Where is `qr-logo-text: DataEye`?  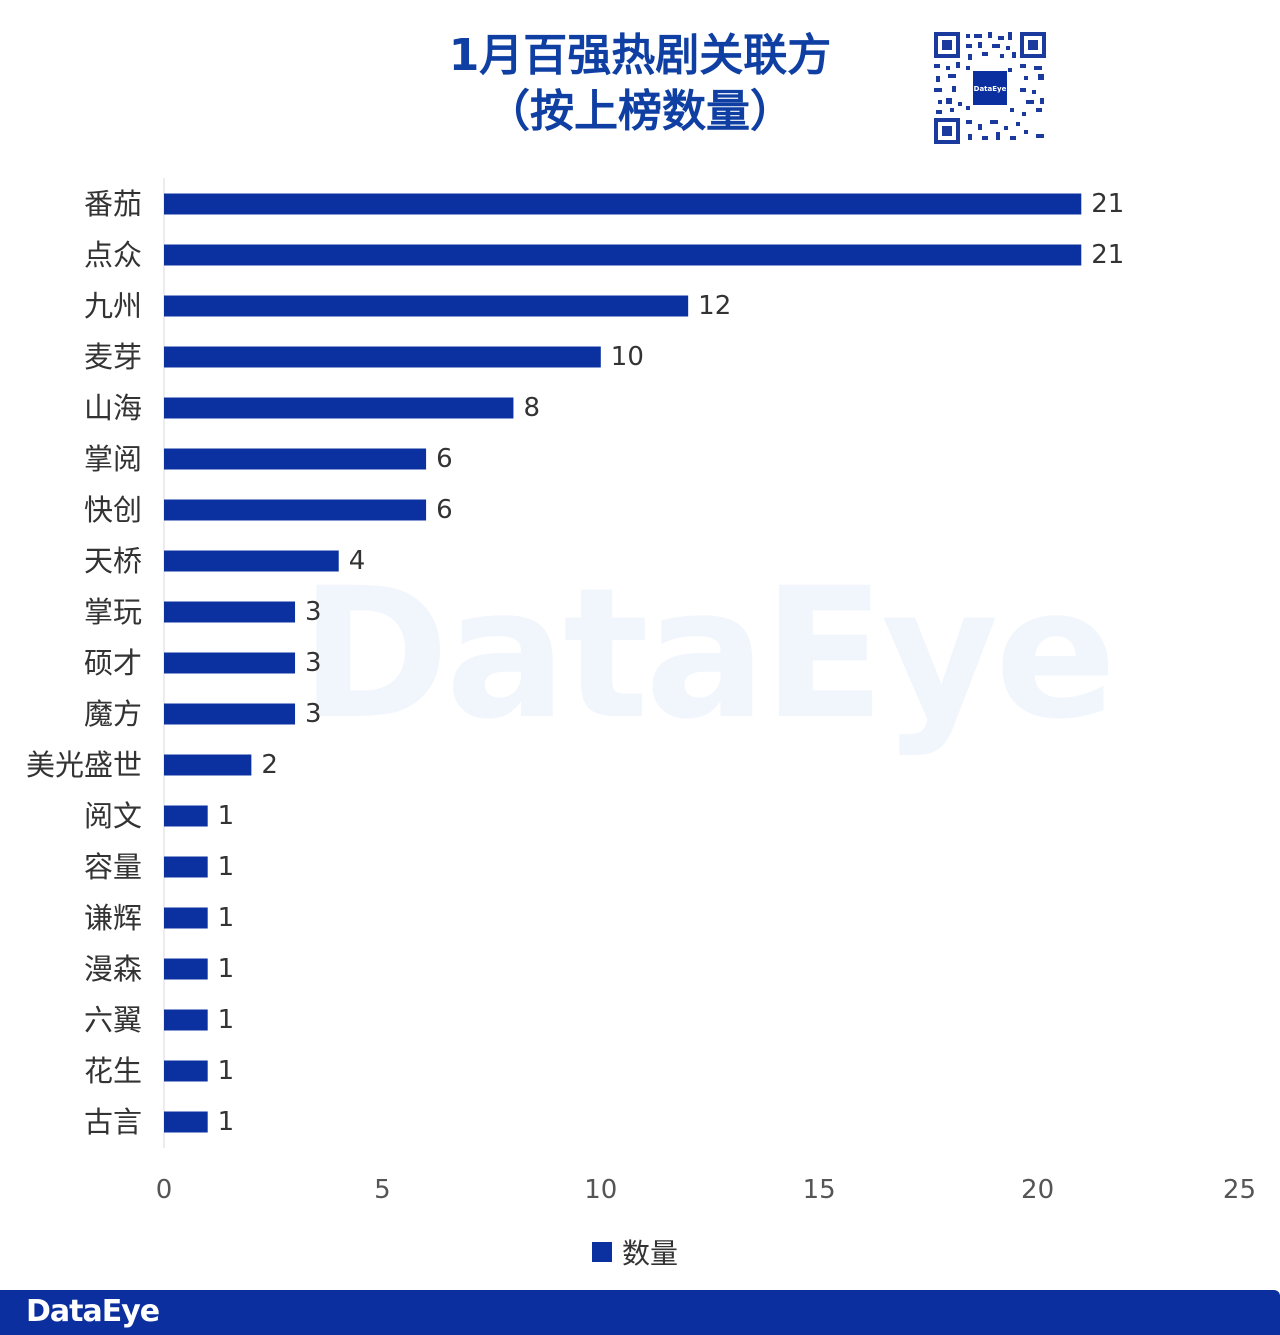
qr-logo-text: DataEye is located at coordinates (990, 89).